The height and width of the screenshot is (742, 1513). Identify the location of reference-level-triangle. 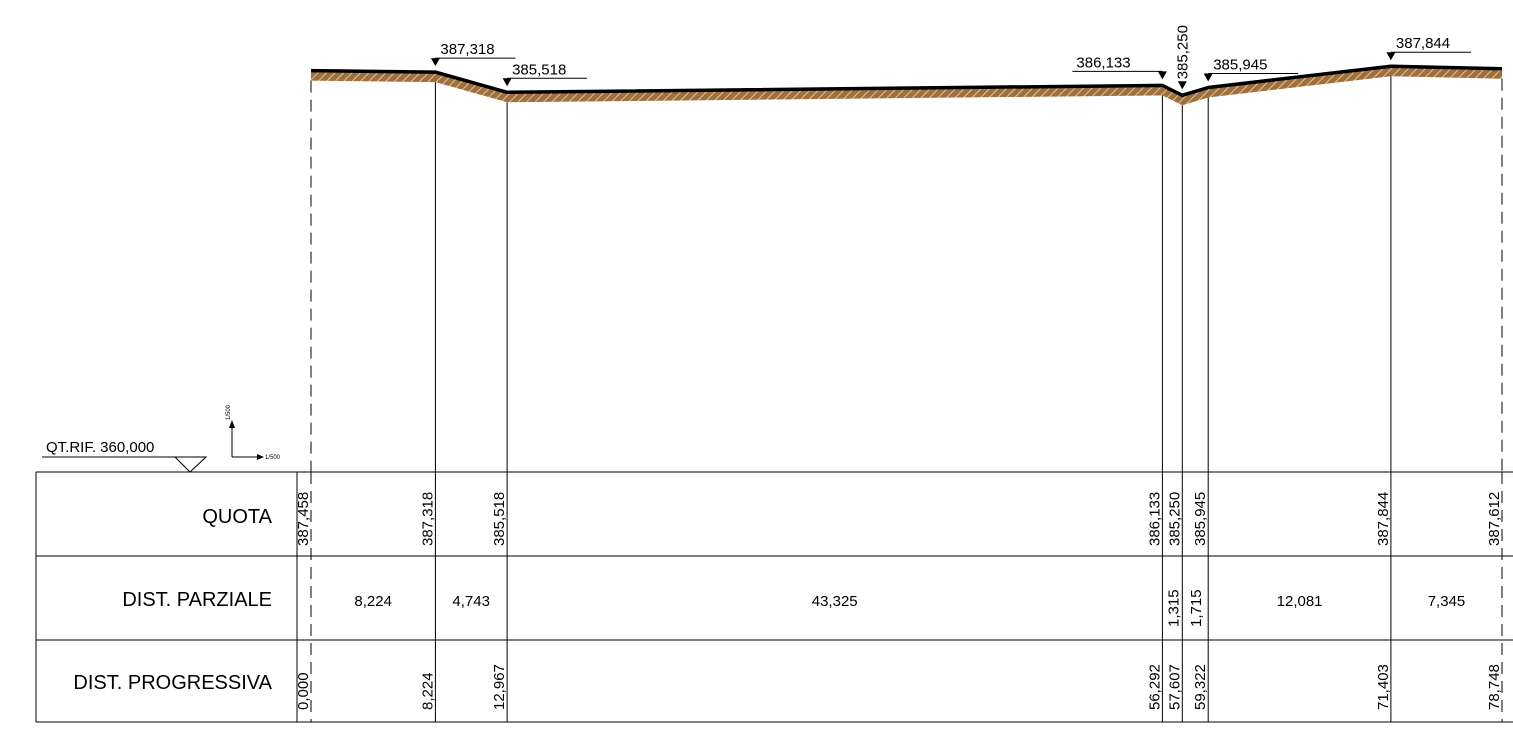
(190, 464).